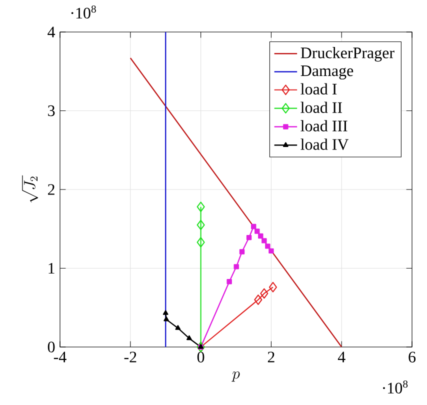 The image size is (427, 405). I want to click on legend-label: load I, so click(318, 89).